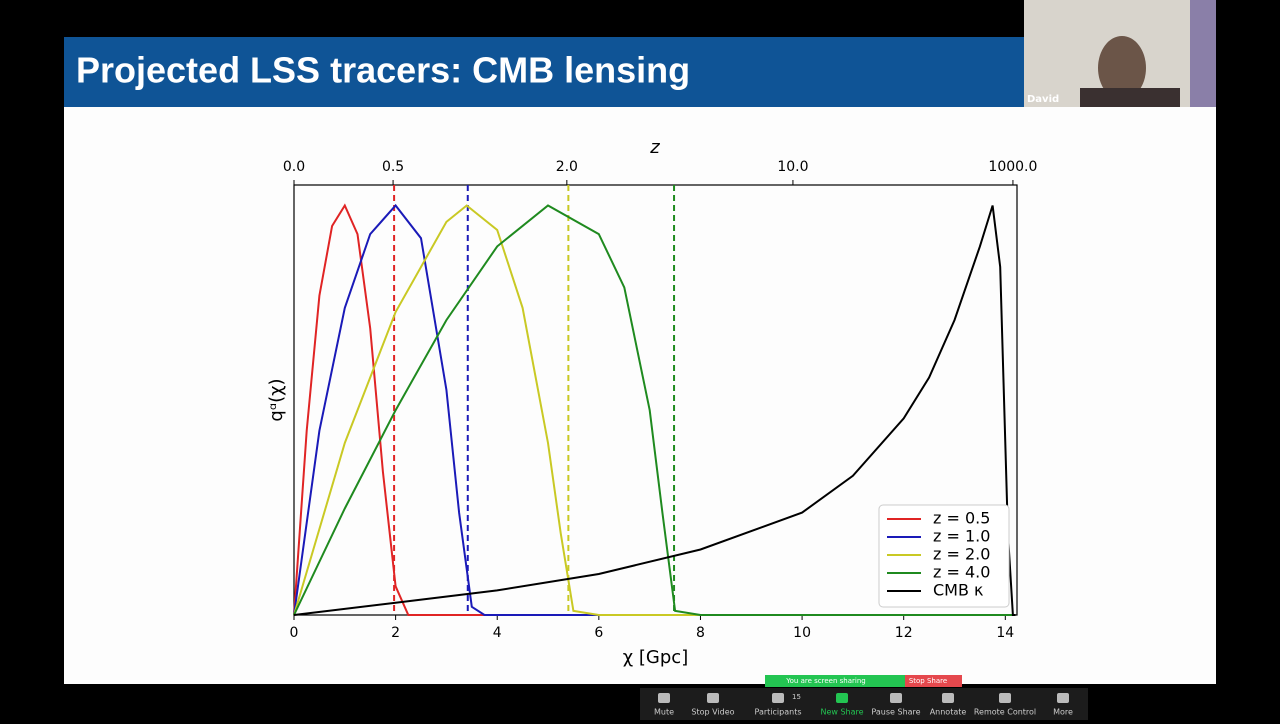 This screenshot has width=1280, height=724. Describe the element at coordinates (655, 657) in the screenshot. I see `x-axis-label: χ [Gpc]` at that location.